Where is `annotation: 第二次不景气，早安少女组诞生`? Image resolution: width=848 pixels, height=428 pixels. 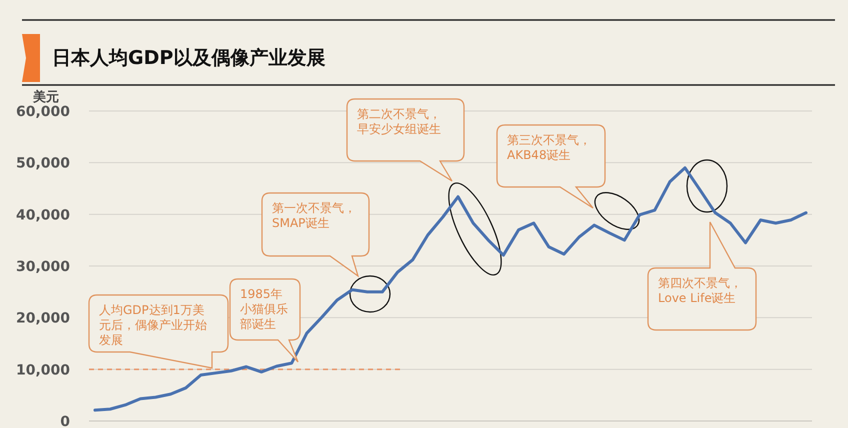 annotation: 第二次不景气，早安少女组诞生 is located at coordinates (399, 121).